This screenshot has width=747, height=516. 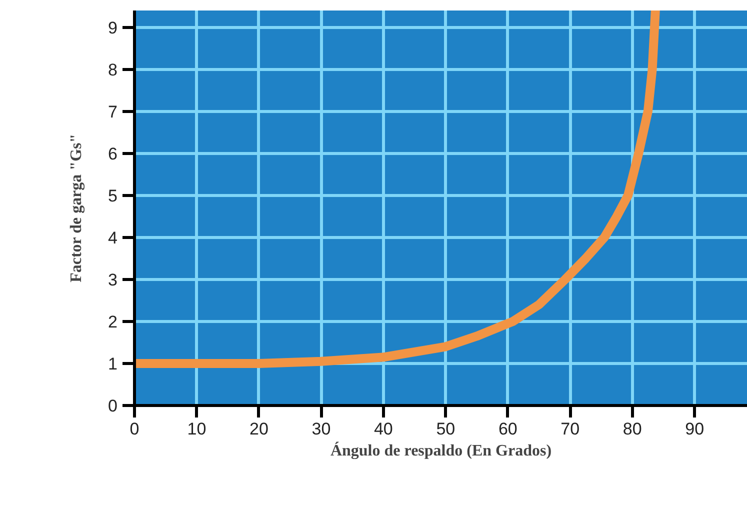 What do you see at coordinates (632, 429) in the screenshot?
I see `x-tick-label: 80` at bounding box center [632, 429].